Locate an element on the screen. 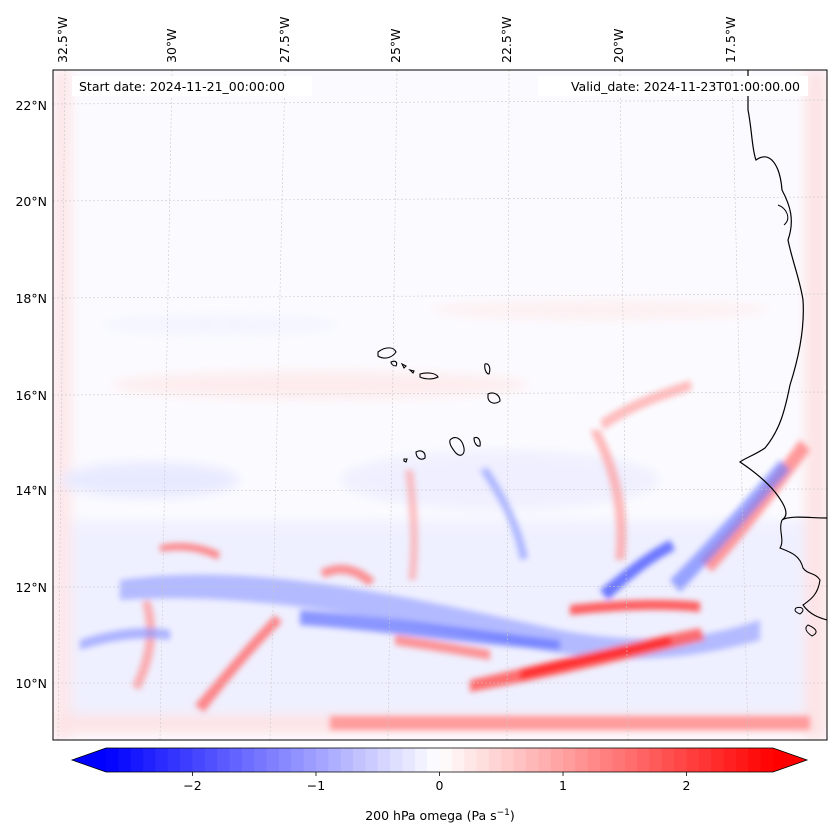 The width and height of the screenshot is (837, 839). colorbar-label: 200 hPa omega (Pa s−1) is located at coordinates (440, 815).